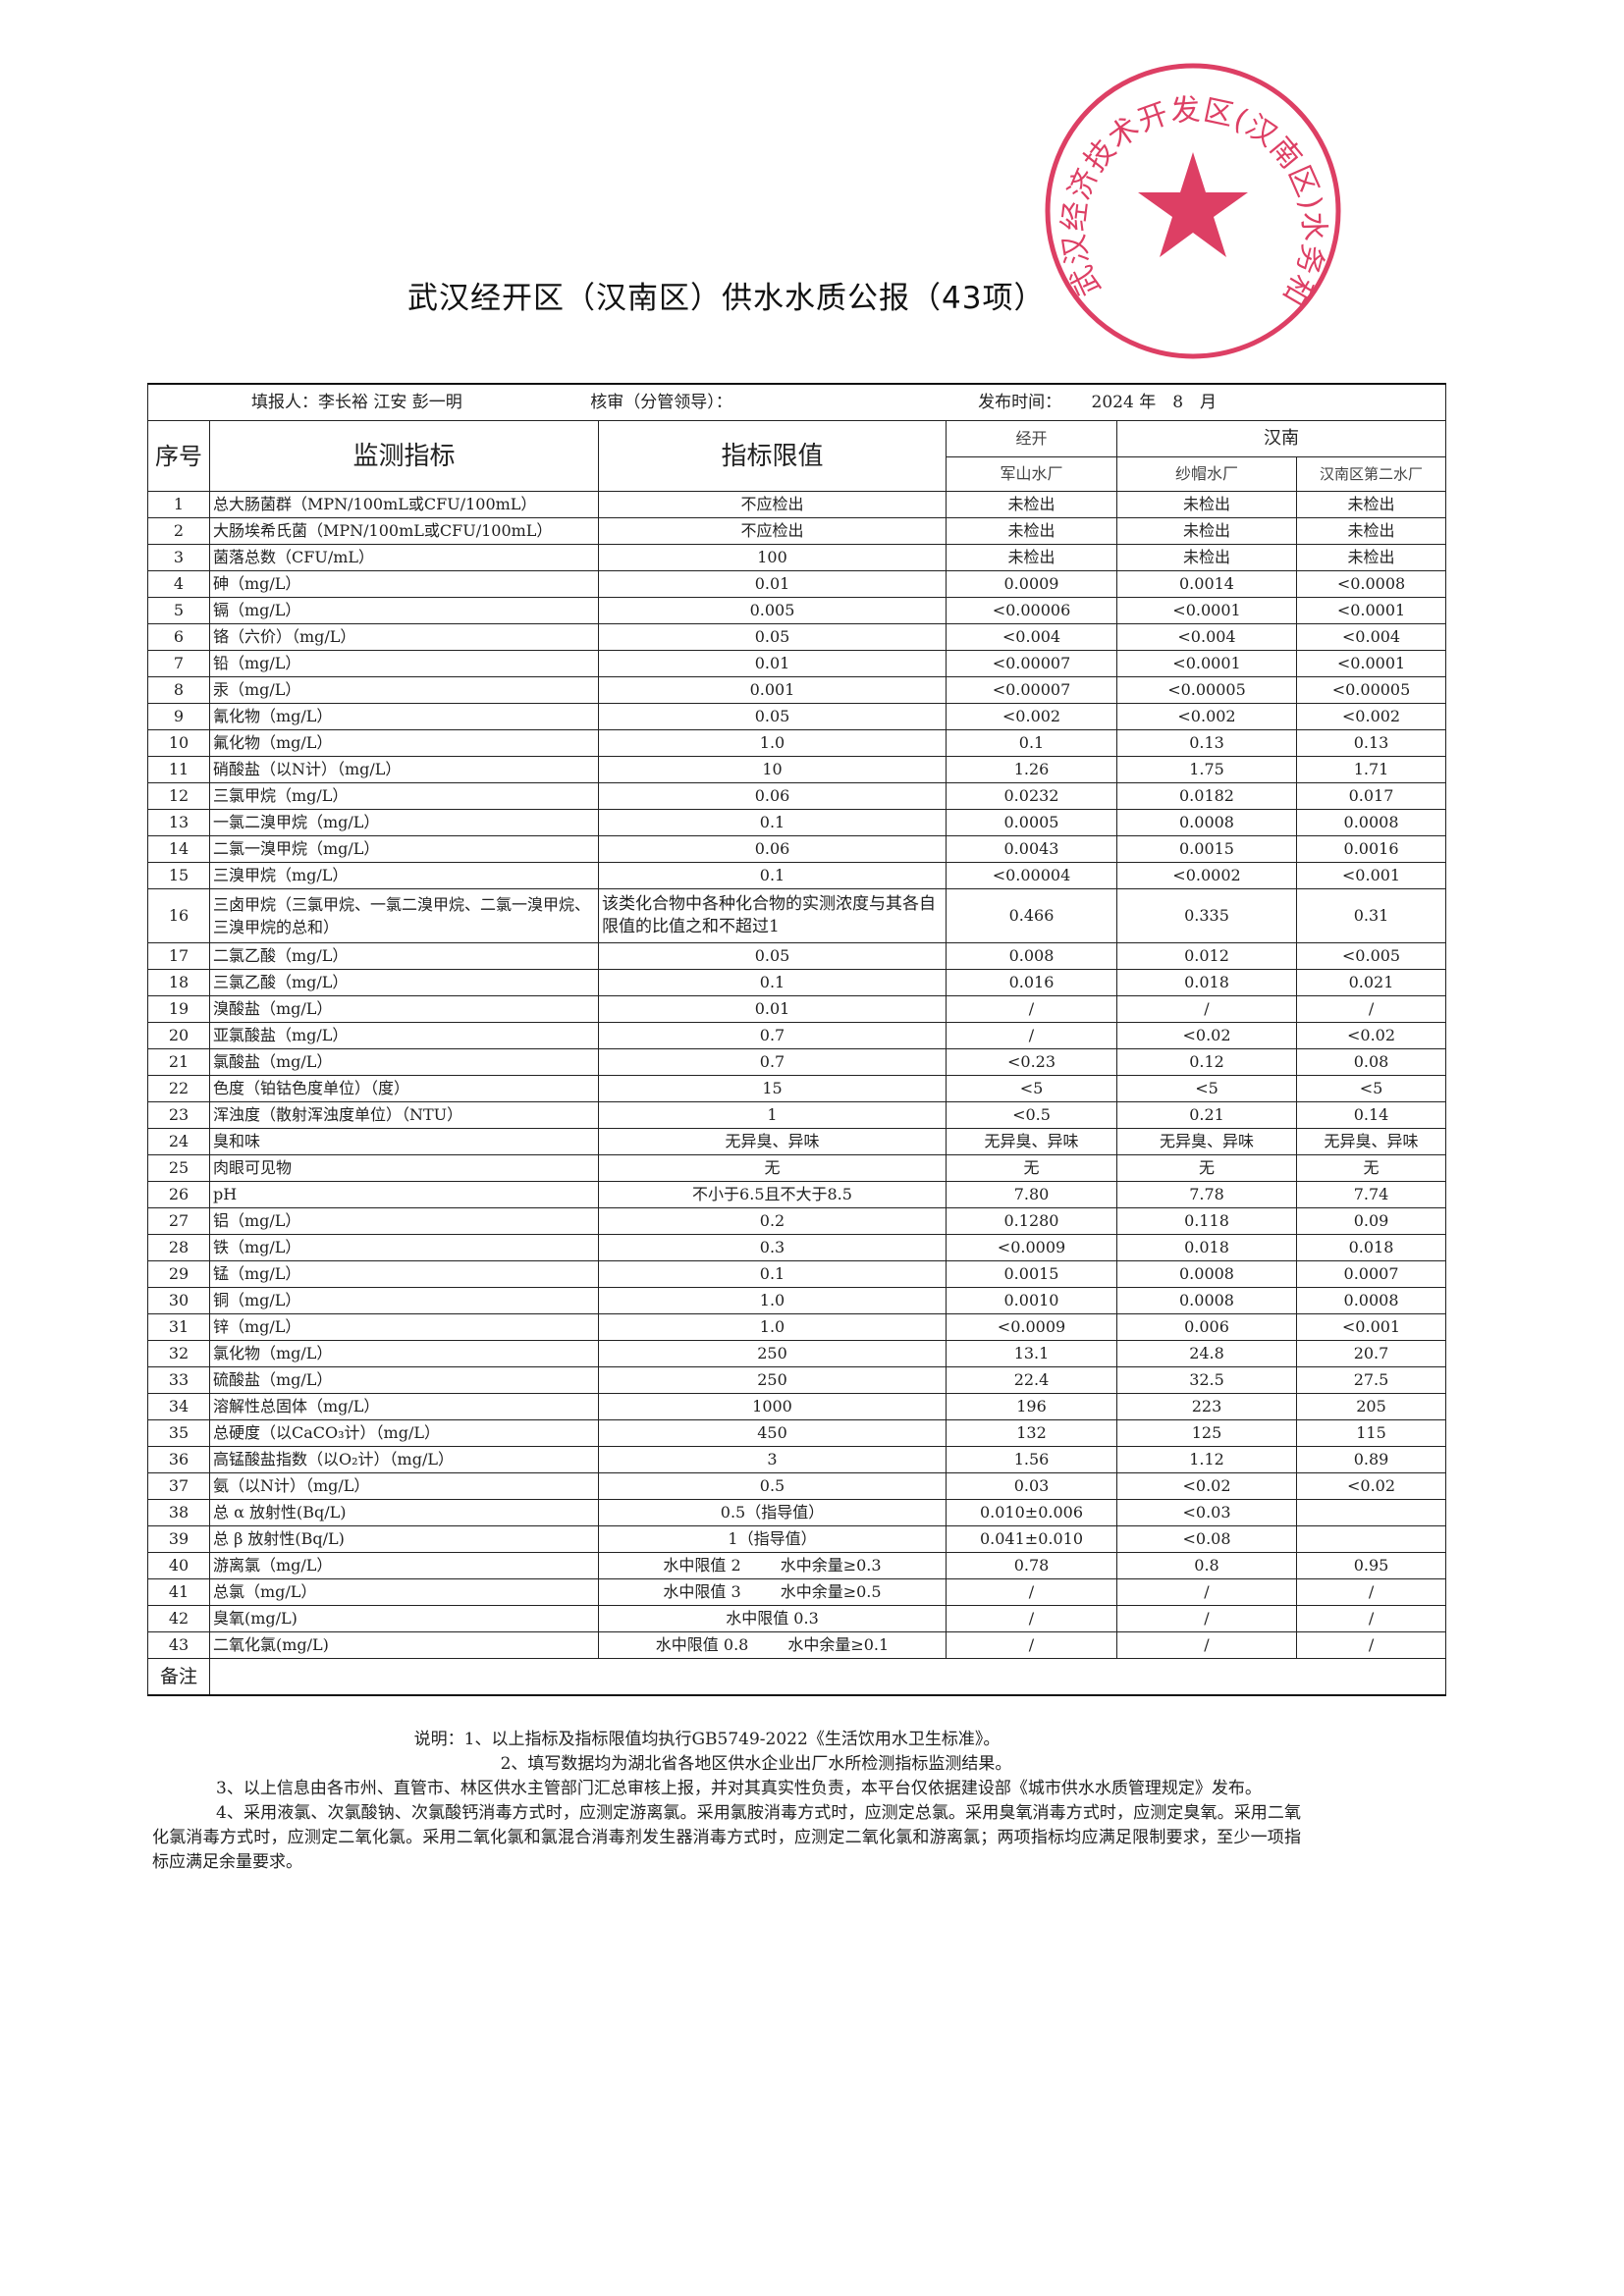 The width and height of the screenshot is (1624, 2296). What do you see at coordinates (1206, 1566) in the screenshot?
I see `value-shamao: 0.8` at bounding box center [1206, 1566].